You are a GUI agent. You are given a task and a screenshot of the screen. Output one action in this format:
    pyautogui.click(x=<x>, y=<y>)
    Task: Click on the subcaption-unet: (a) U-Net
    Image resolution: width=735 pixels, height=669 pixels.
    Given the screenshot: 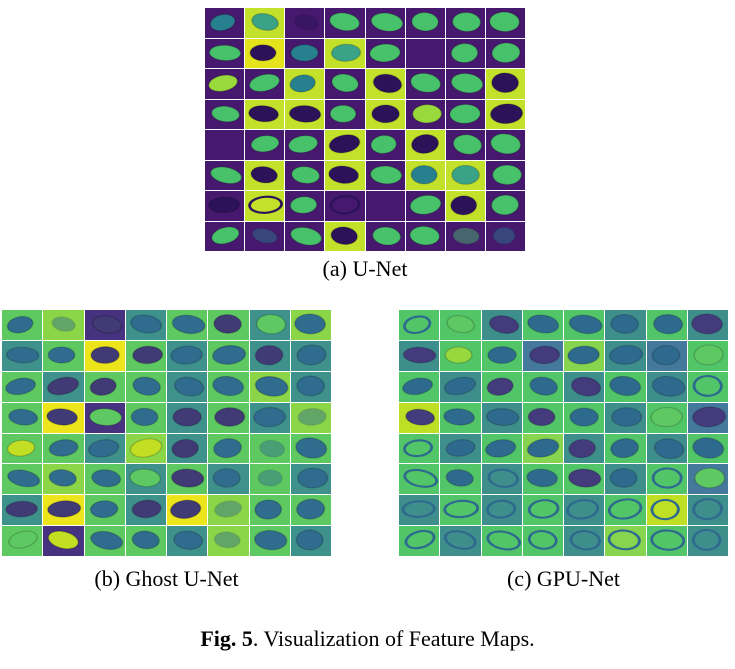 What is the action you would take?
    pyautogui.click(x=365, y=268)
    